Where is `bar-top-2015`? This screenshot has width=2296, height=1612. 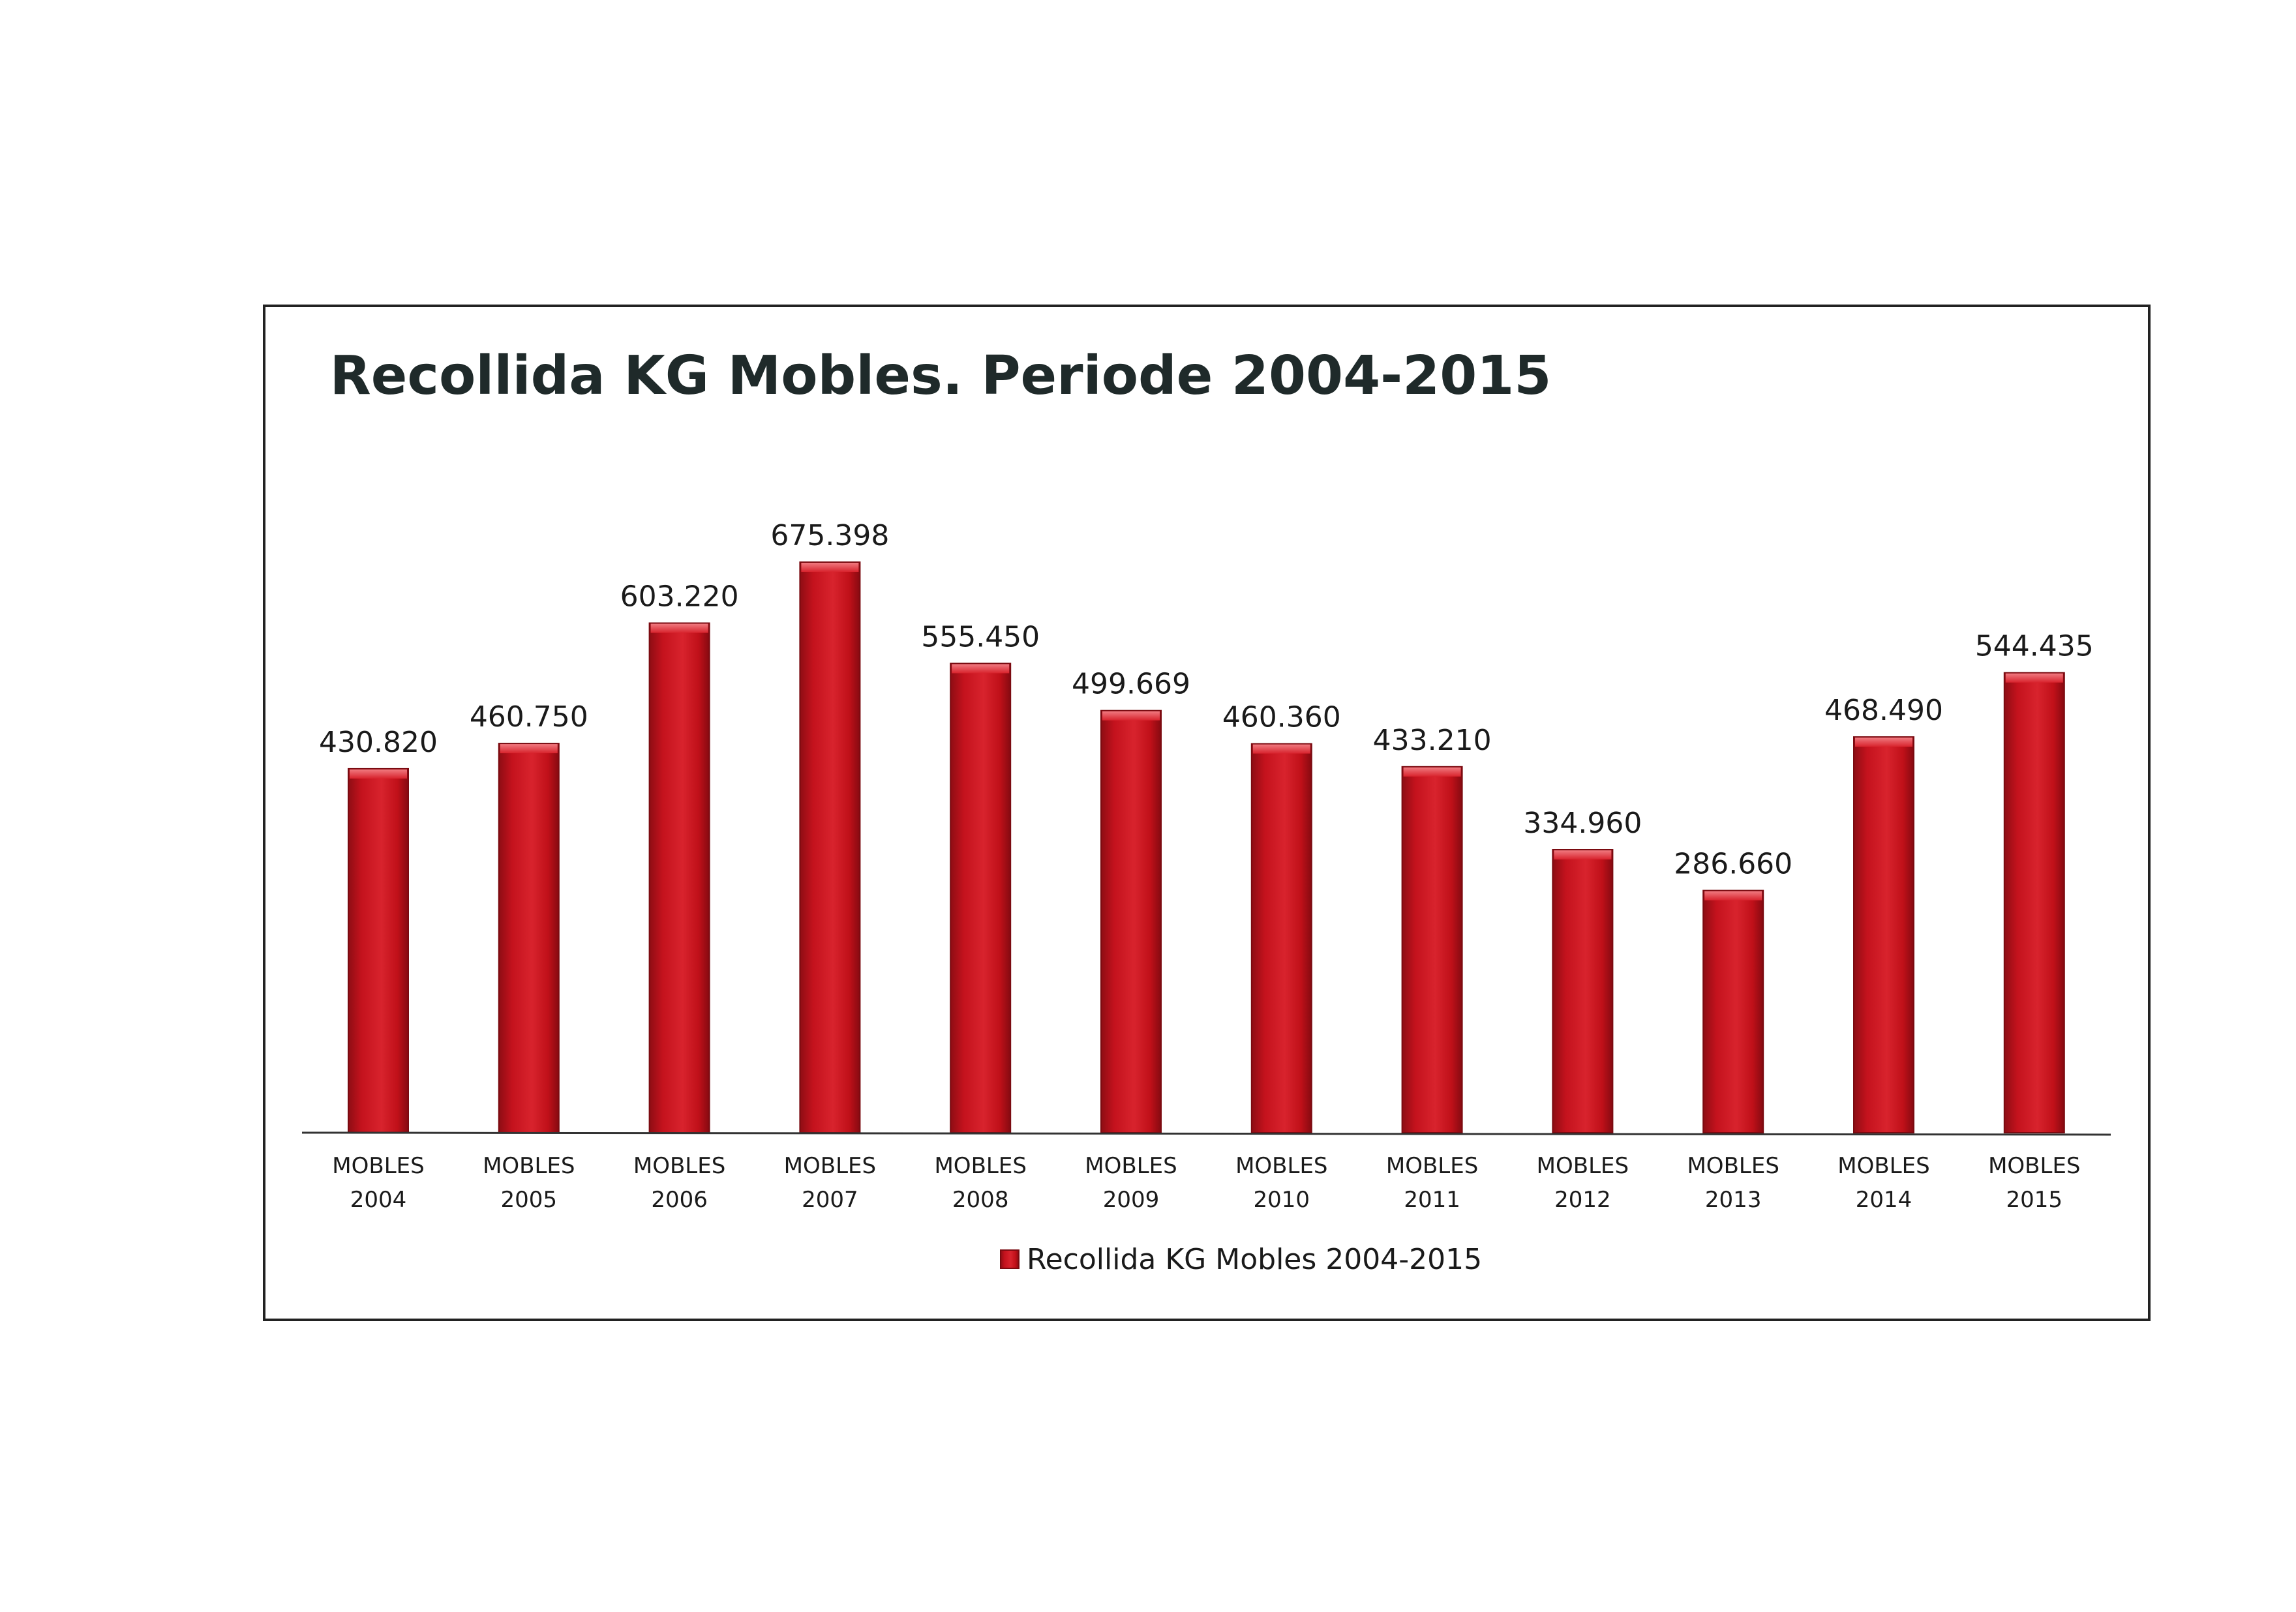
bar-top-2015 is located at coordinates (2034, 678).